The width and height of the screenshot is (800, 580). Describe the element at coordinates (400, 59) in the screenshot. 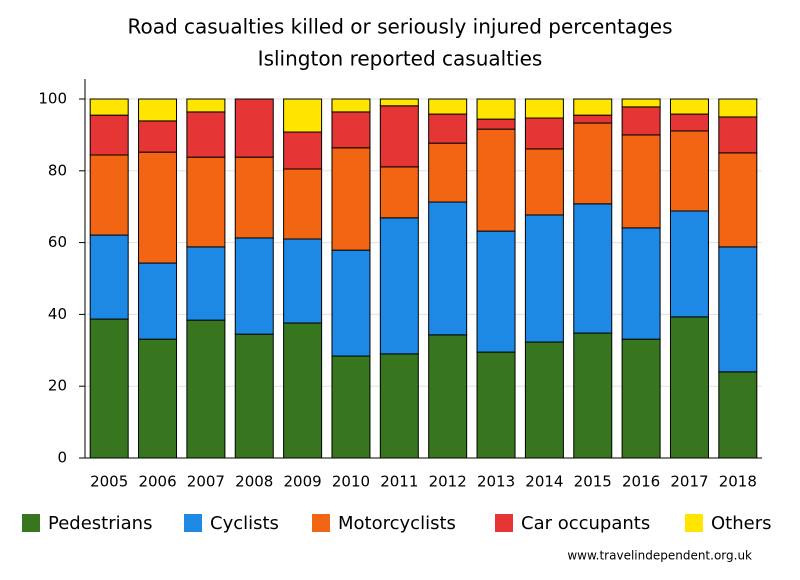

I see `chart-subtitle: Islington reported casualties` at that location.